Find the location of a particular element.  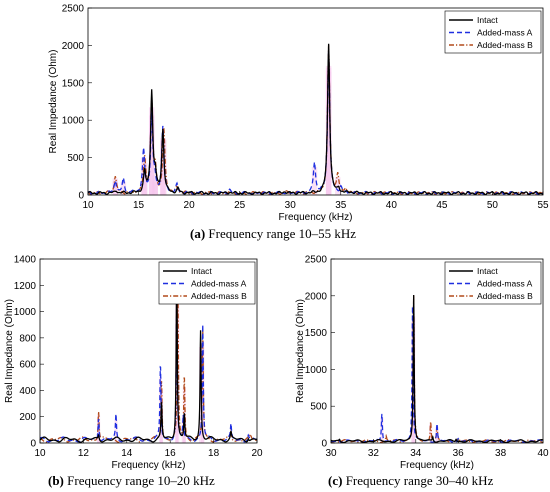

x-tick-label: 14 is located at coordinates (127, 453).